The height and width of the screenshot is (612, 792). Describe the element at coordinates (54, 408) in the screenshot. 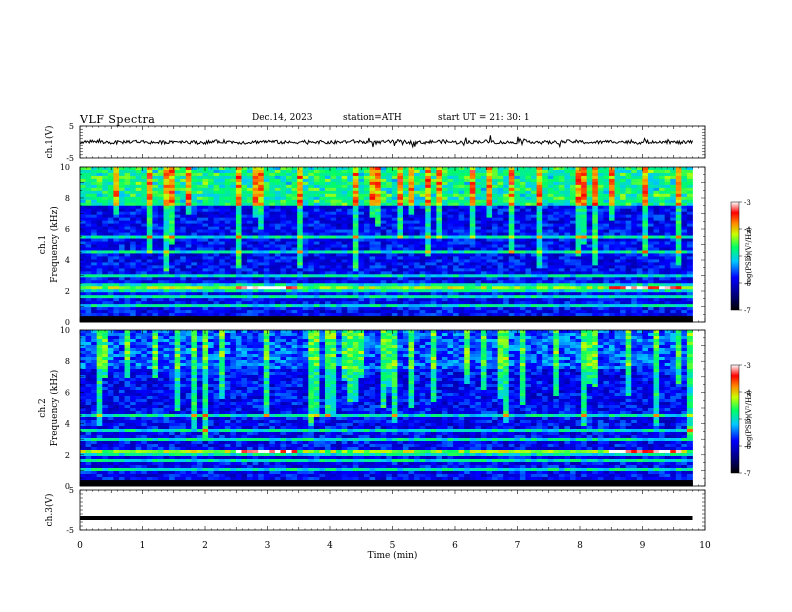

I see `ch2-spectrogram-y-axis-label: Frequency (kHz)` at that location.